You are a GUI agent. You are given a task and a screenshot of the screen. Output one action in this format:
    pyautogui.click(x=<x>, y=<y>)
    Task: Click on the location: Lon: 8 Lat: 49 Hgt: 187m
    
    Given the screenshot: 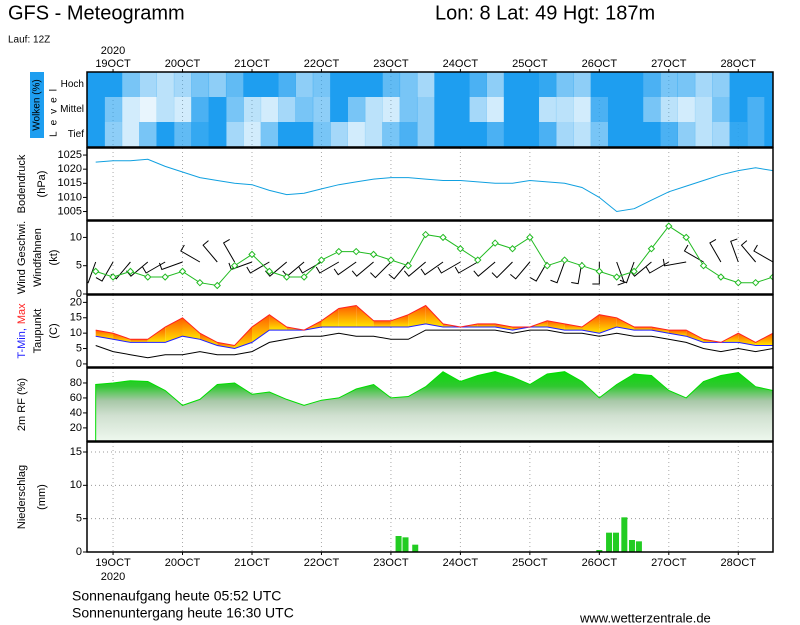 What is the action you would take?
    pyautogui.click(x=545, y=13)
    